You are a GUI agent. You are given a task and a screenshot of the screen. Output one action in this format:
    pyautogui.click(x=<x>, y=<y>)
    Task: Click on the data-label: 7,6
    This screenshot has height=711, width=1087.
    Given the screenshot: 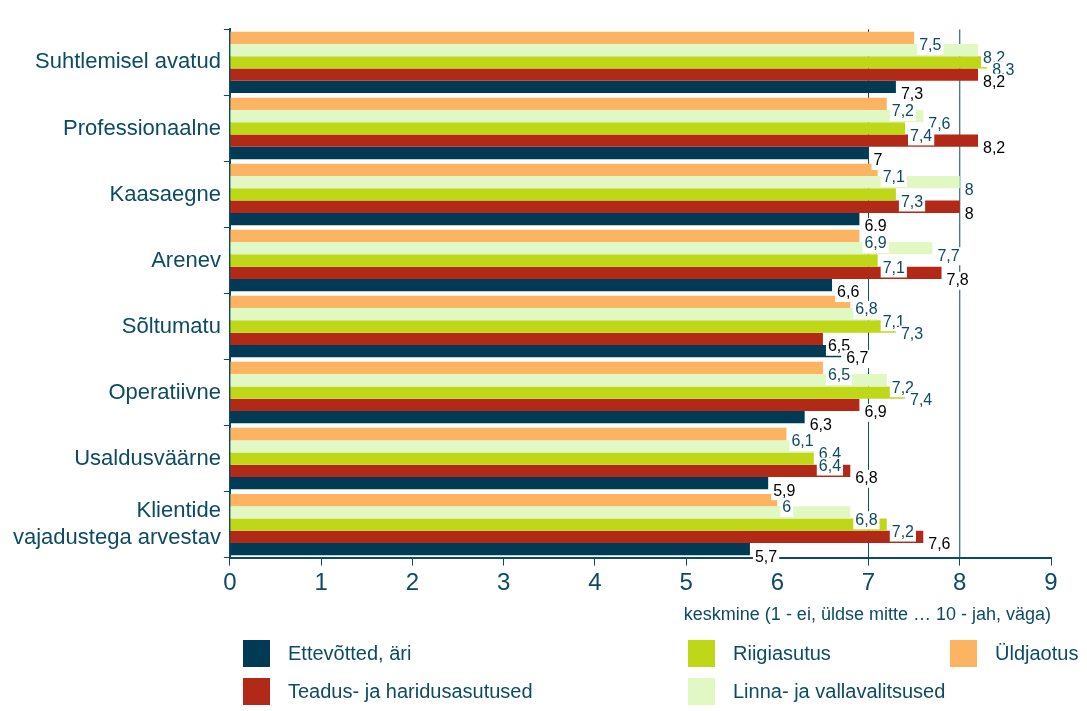 What is the action you would take?
    pyautogui.click(x=939, y=544)
    